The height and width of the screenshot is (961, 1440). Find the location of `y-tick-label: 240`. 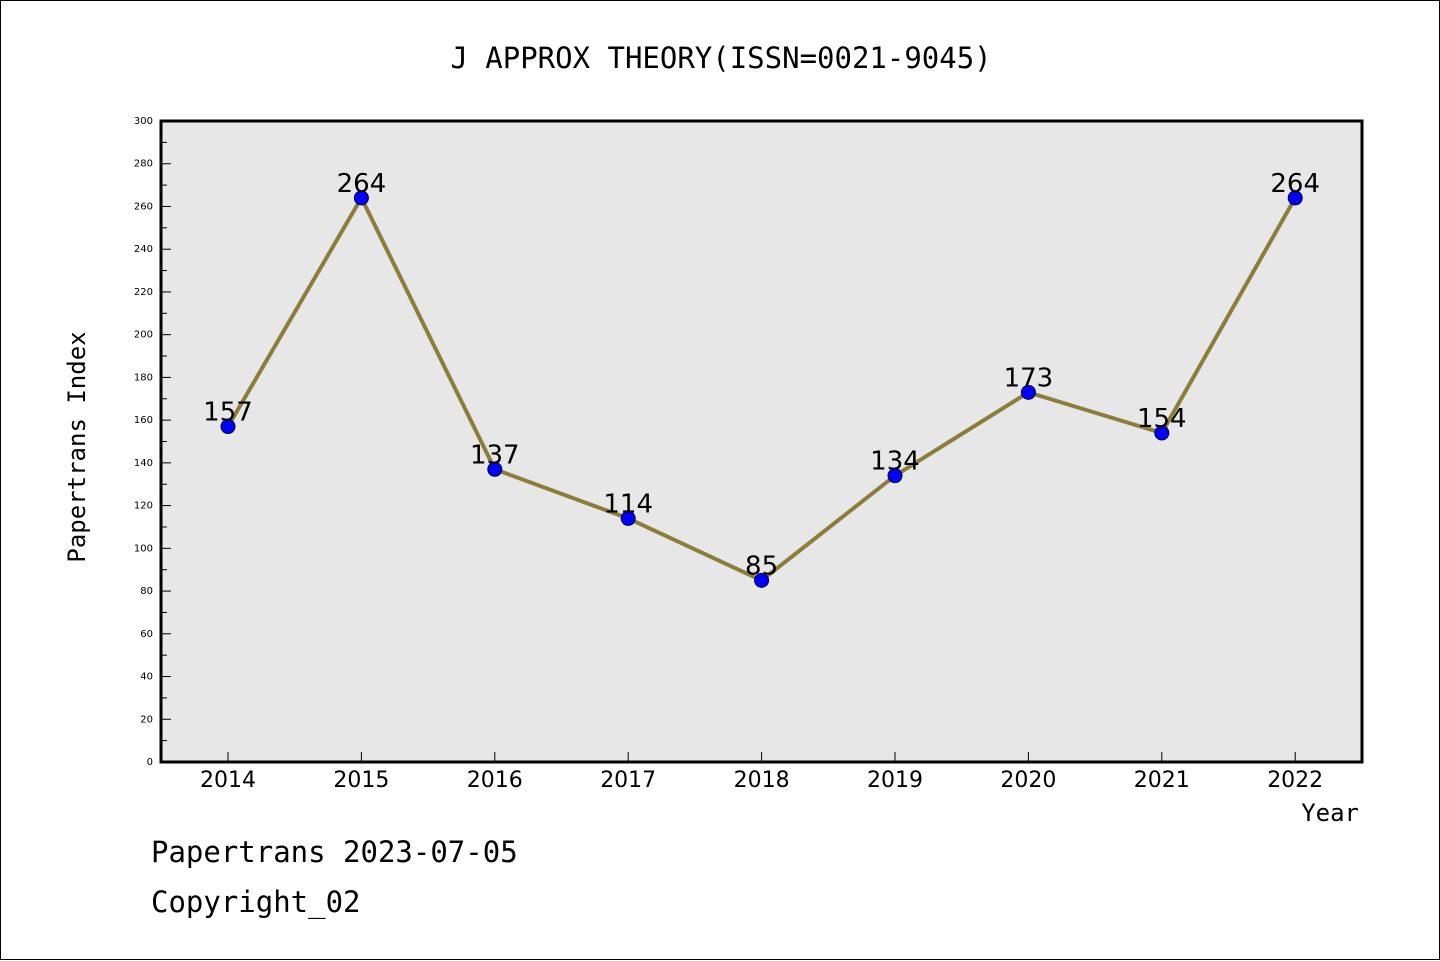

y-tick-label: 240 is located at coordinates (143, 249).